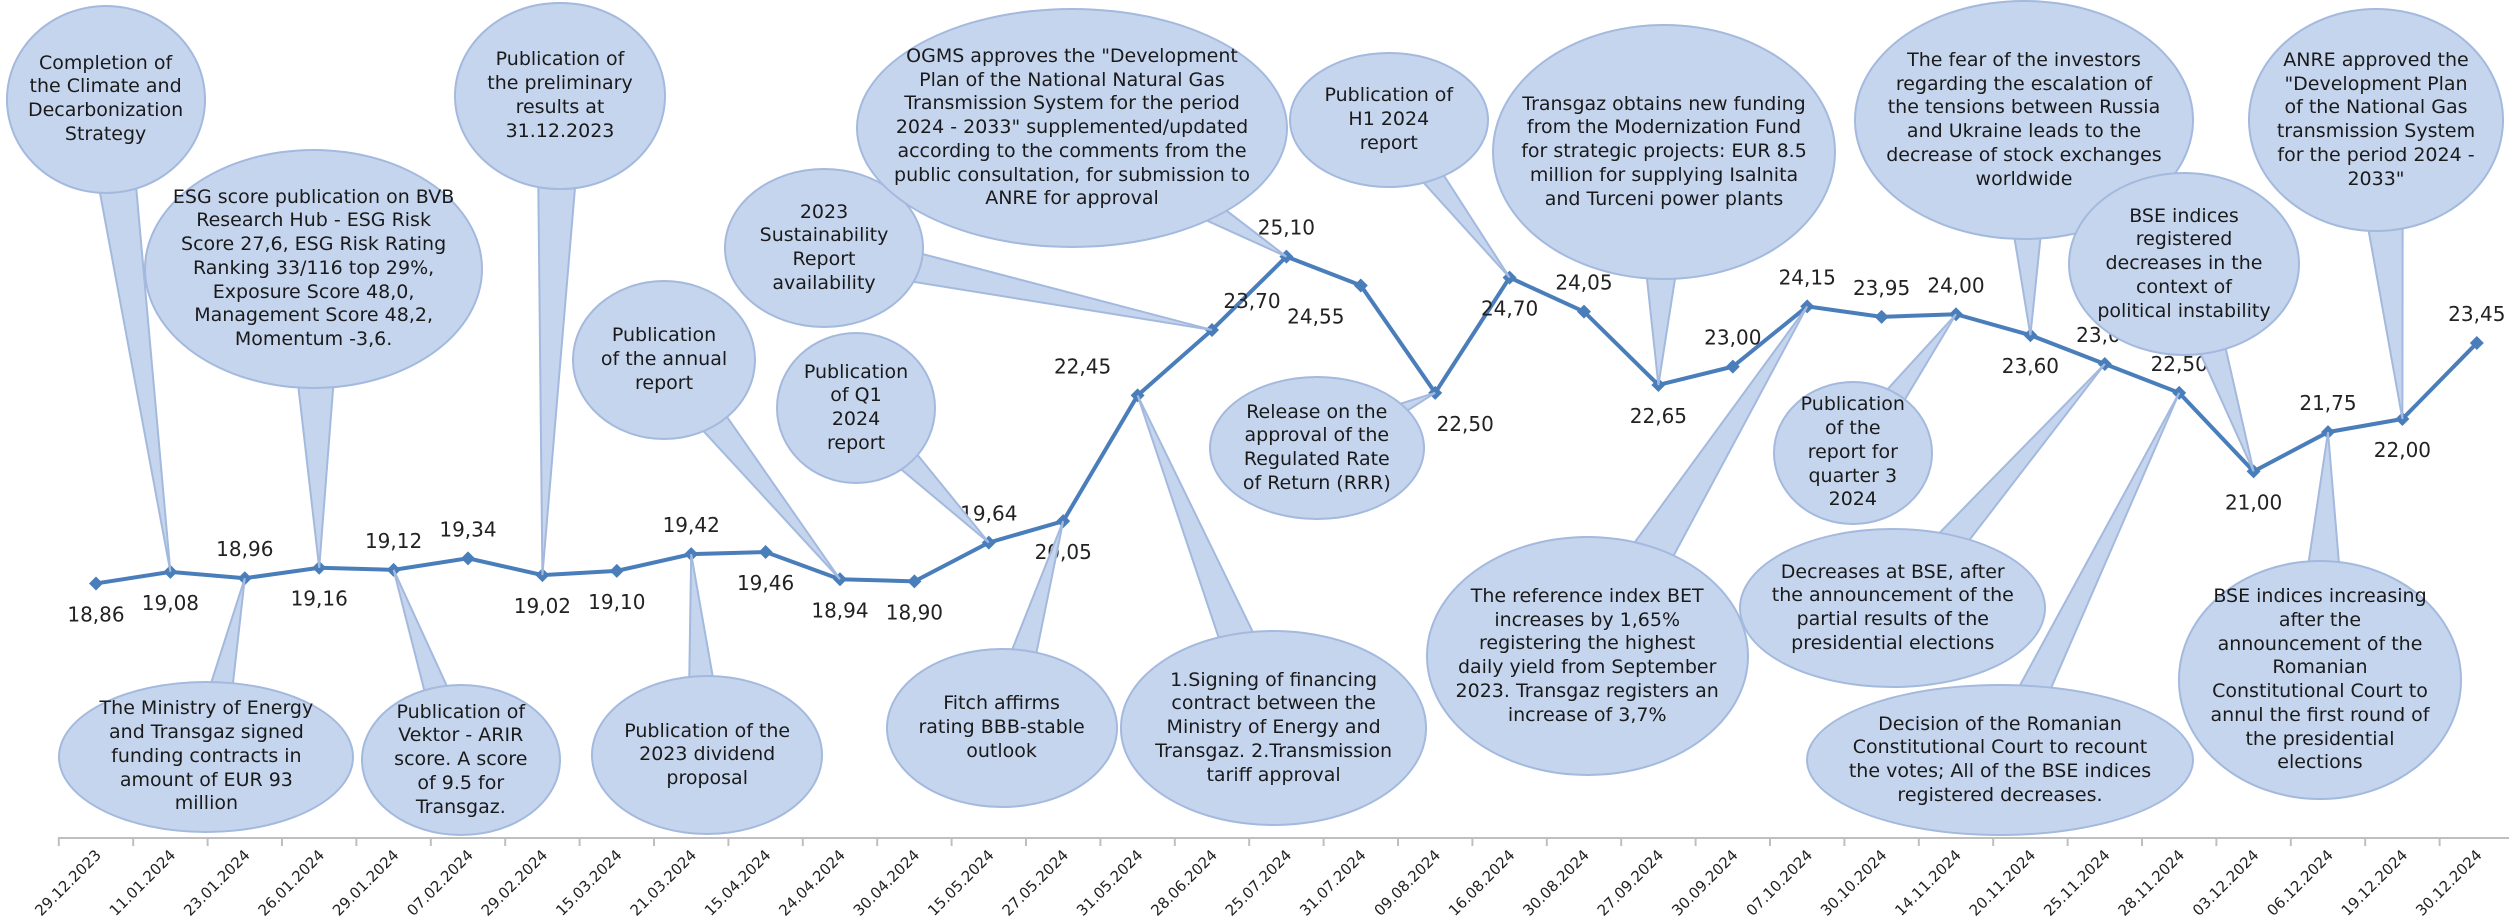 The width and height of the screenshot is (2509, 922). I want to click on value-label: 20,05, so click(1063, 552).